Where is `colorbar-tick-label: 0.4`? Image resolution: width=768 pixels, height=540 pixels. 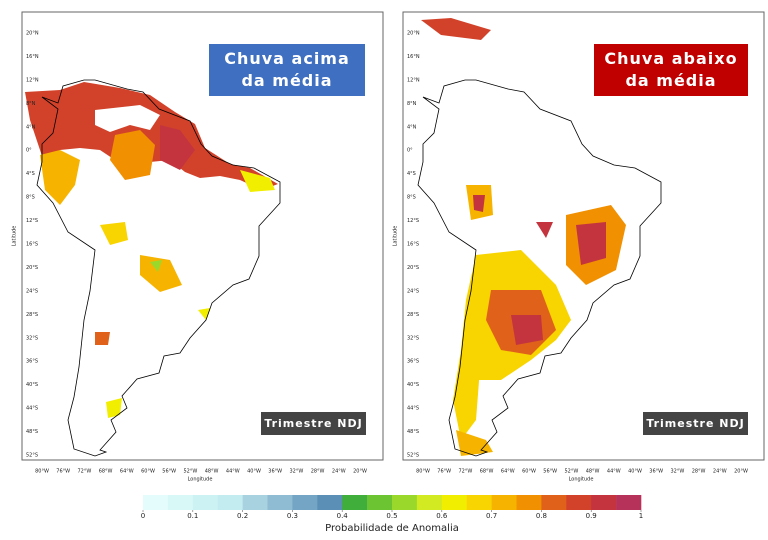 colorbar-tick-label: 0.4 is located at coordinates (343, 516).